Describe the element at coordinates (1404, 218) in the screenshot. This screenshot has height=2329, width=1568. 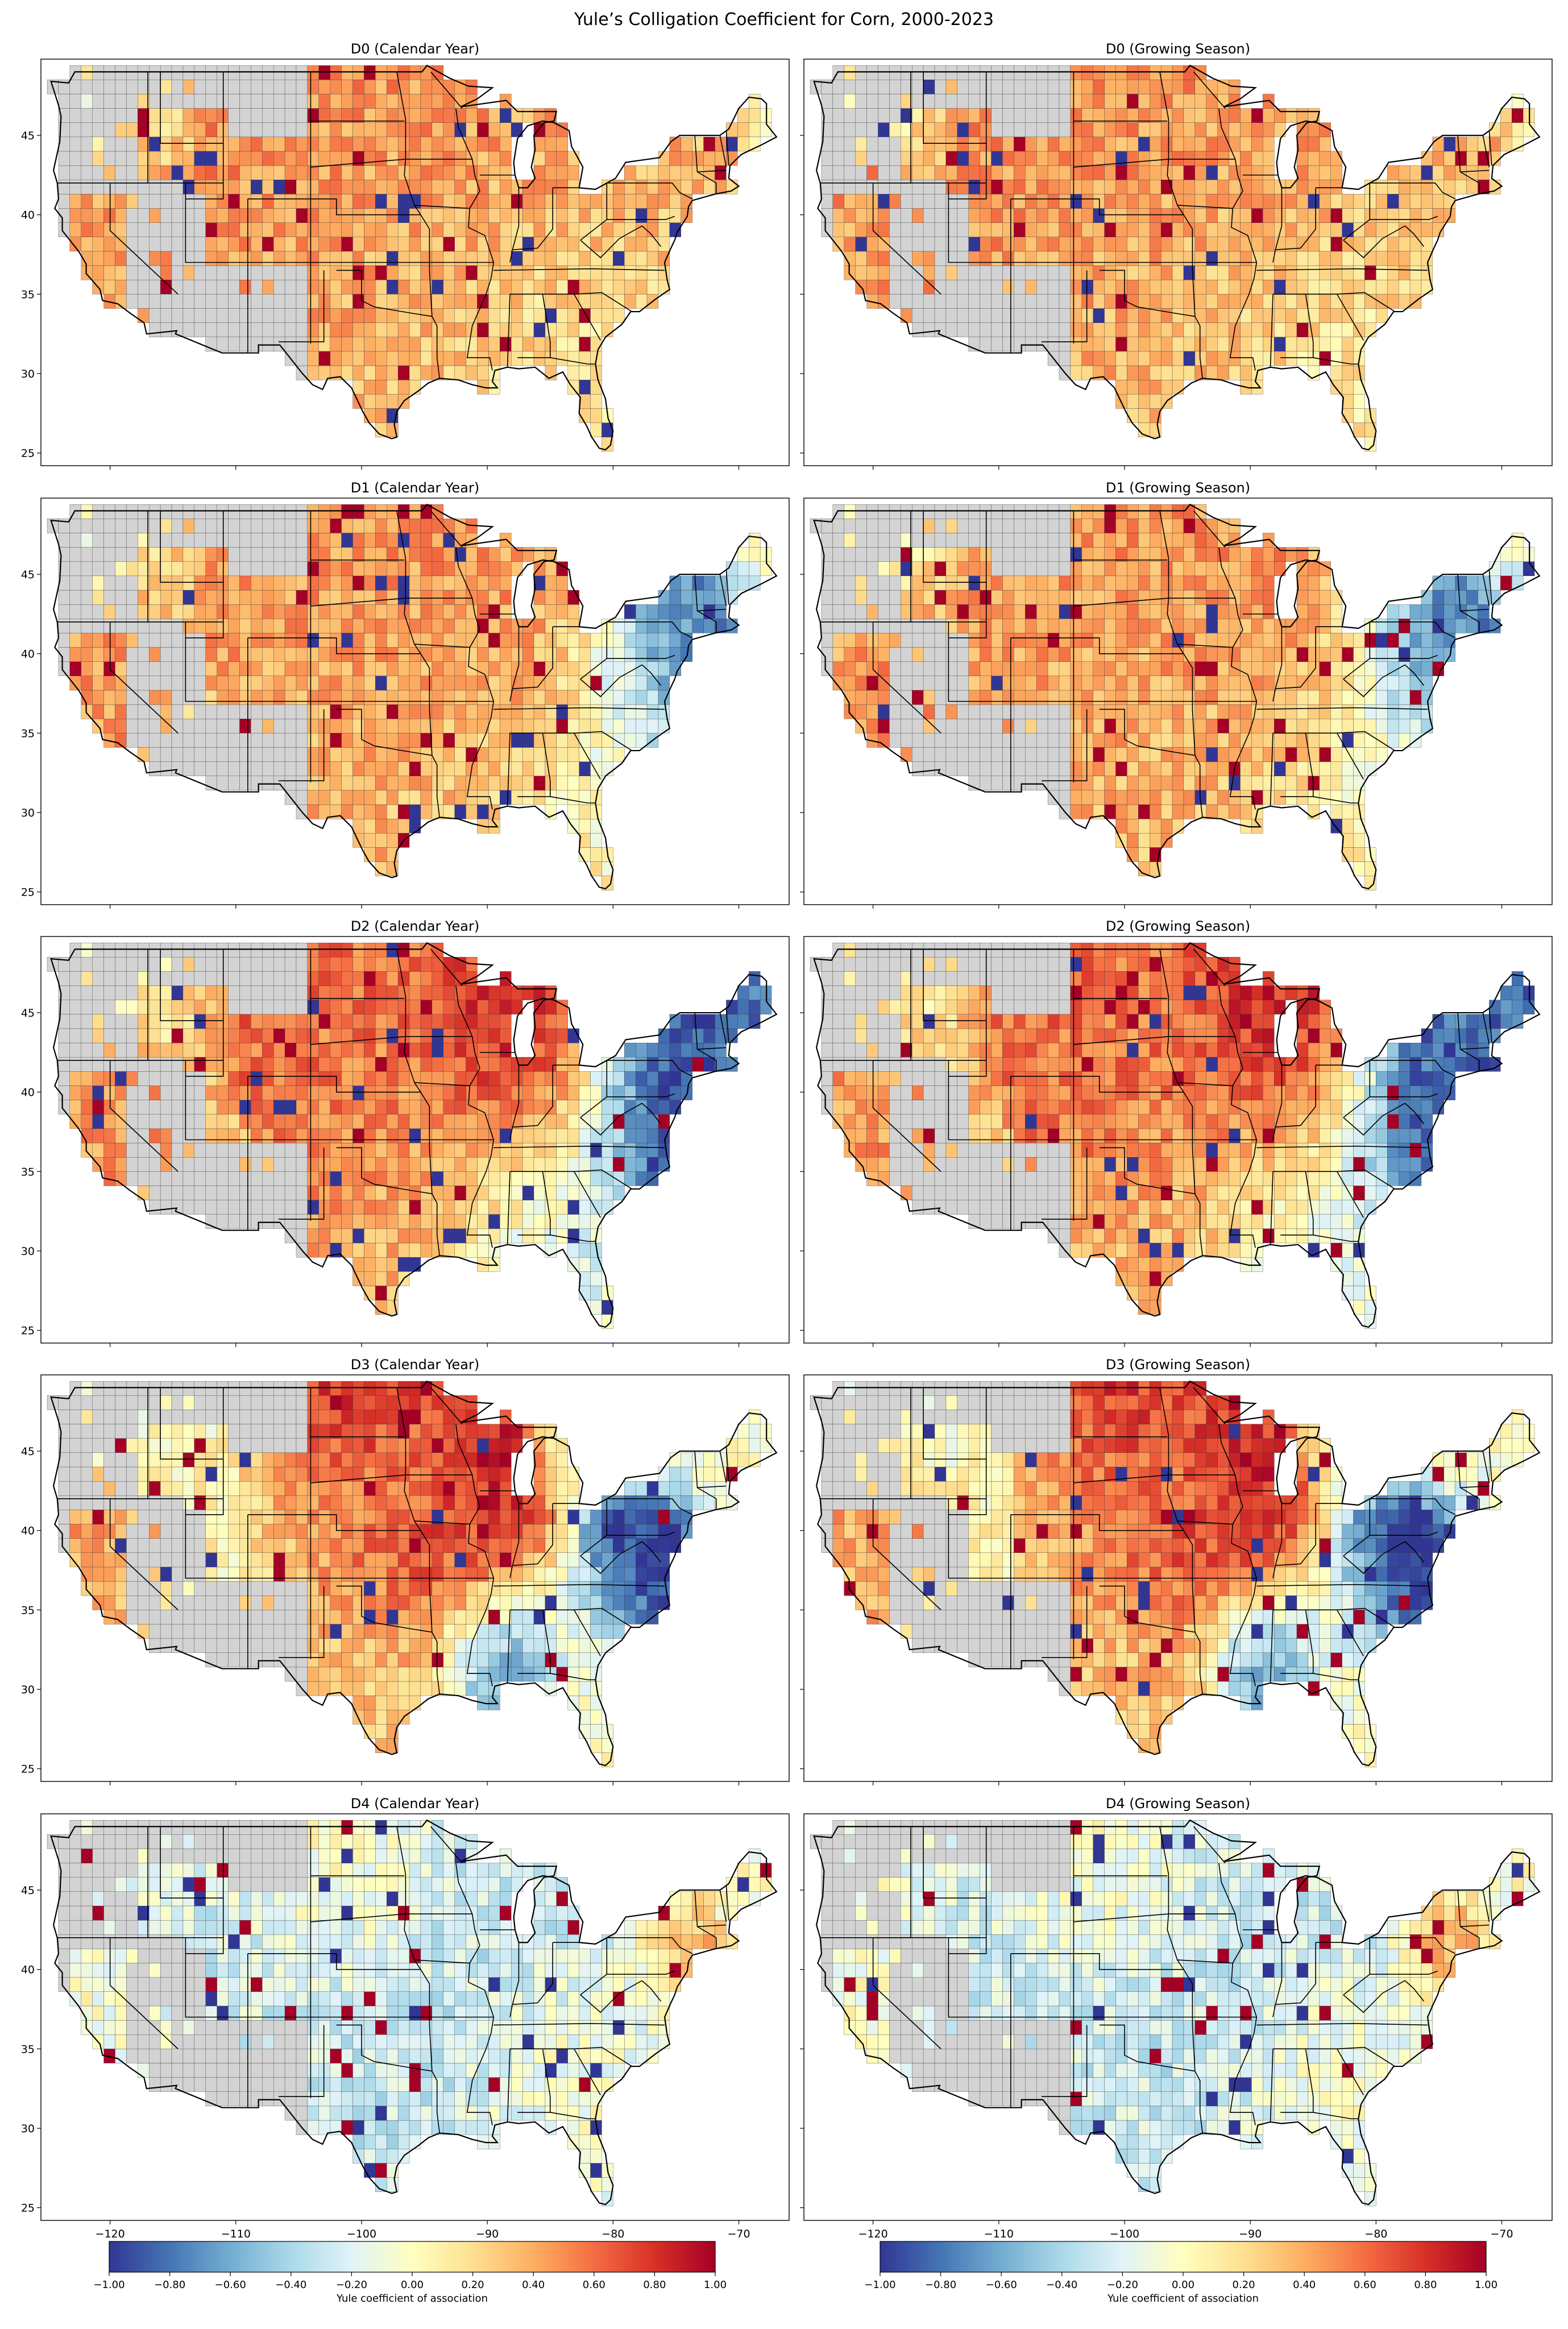
I see `state-boundary` at that location.